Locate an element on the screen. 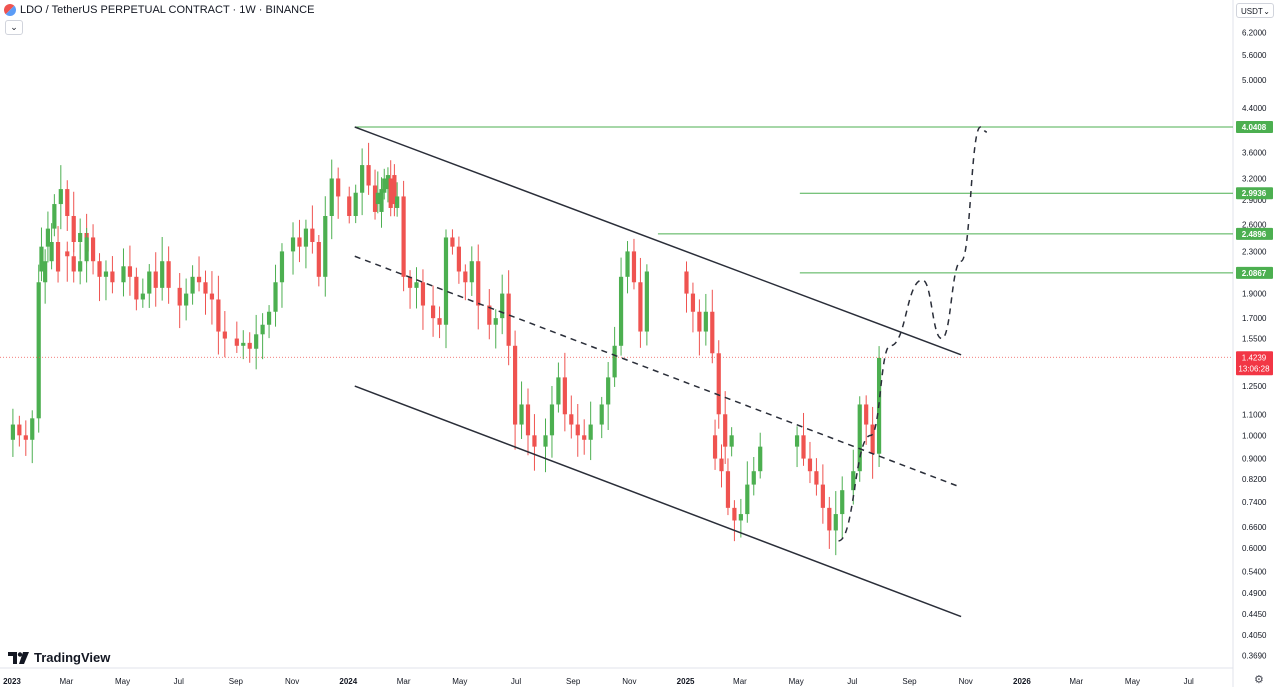  y-tick-label: 5.6000 is located at coordinates (1254, 55).